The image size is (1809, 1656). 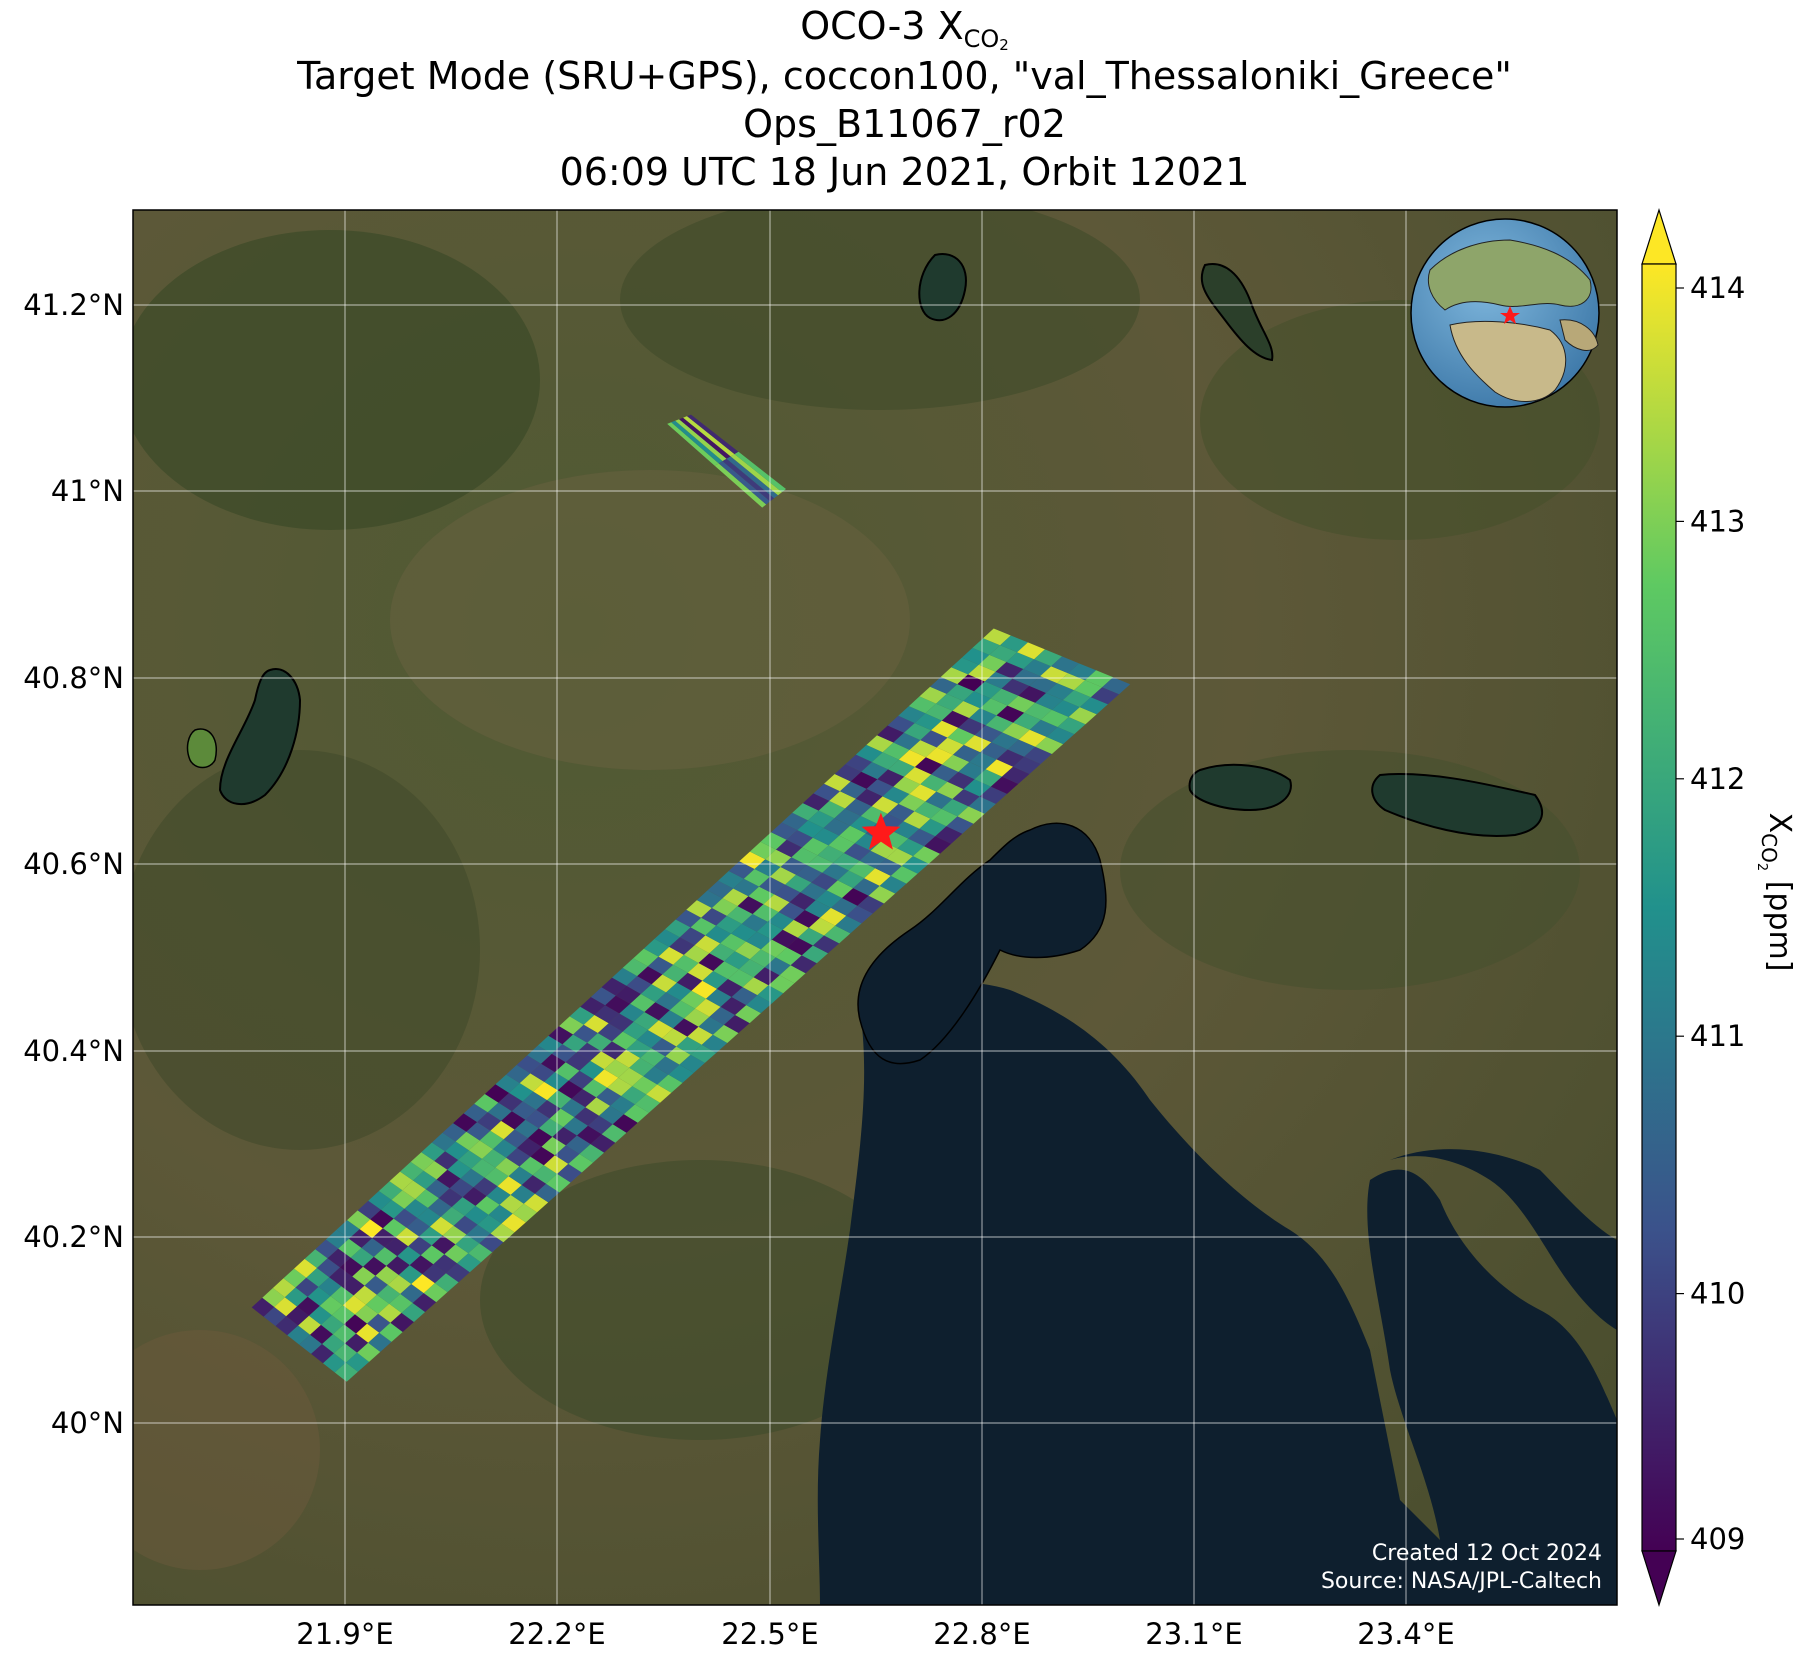 What do you see at coordinates (1717, 779) in the screenshot?
I see `colorbar-tick-label: 412` at bounding box center [1717, 779].